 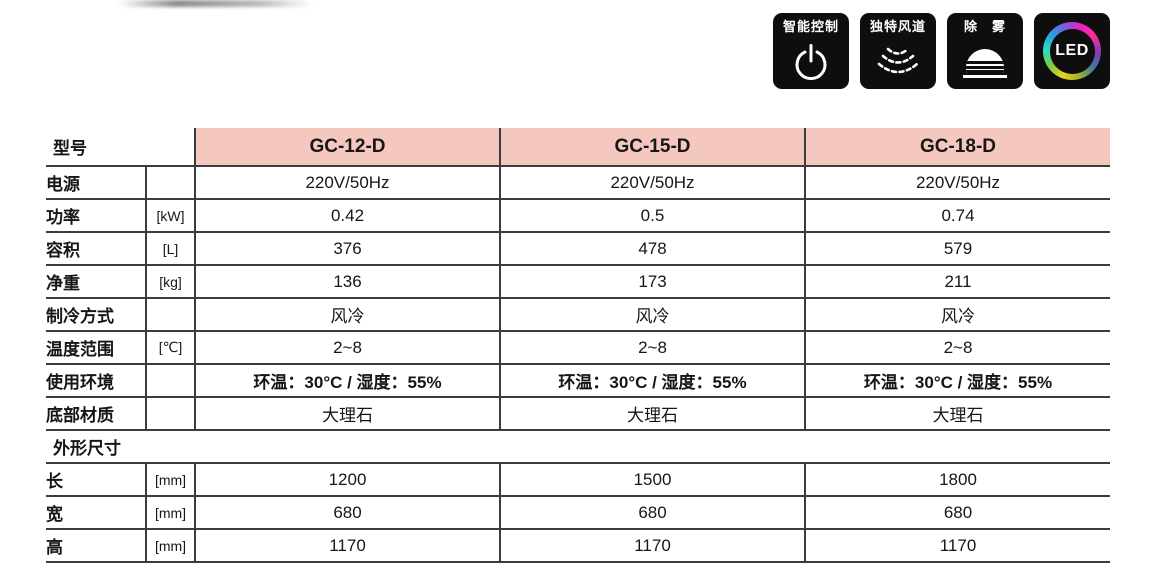 I want to click on spec-value: 478, so click(x=652, y=248).